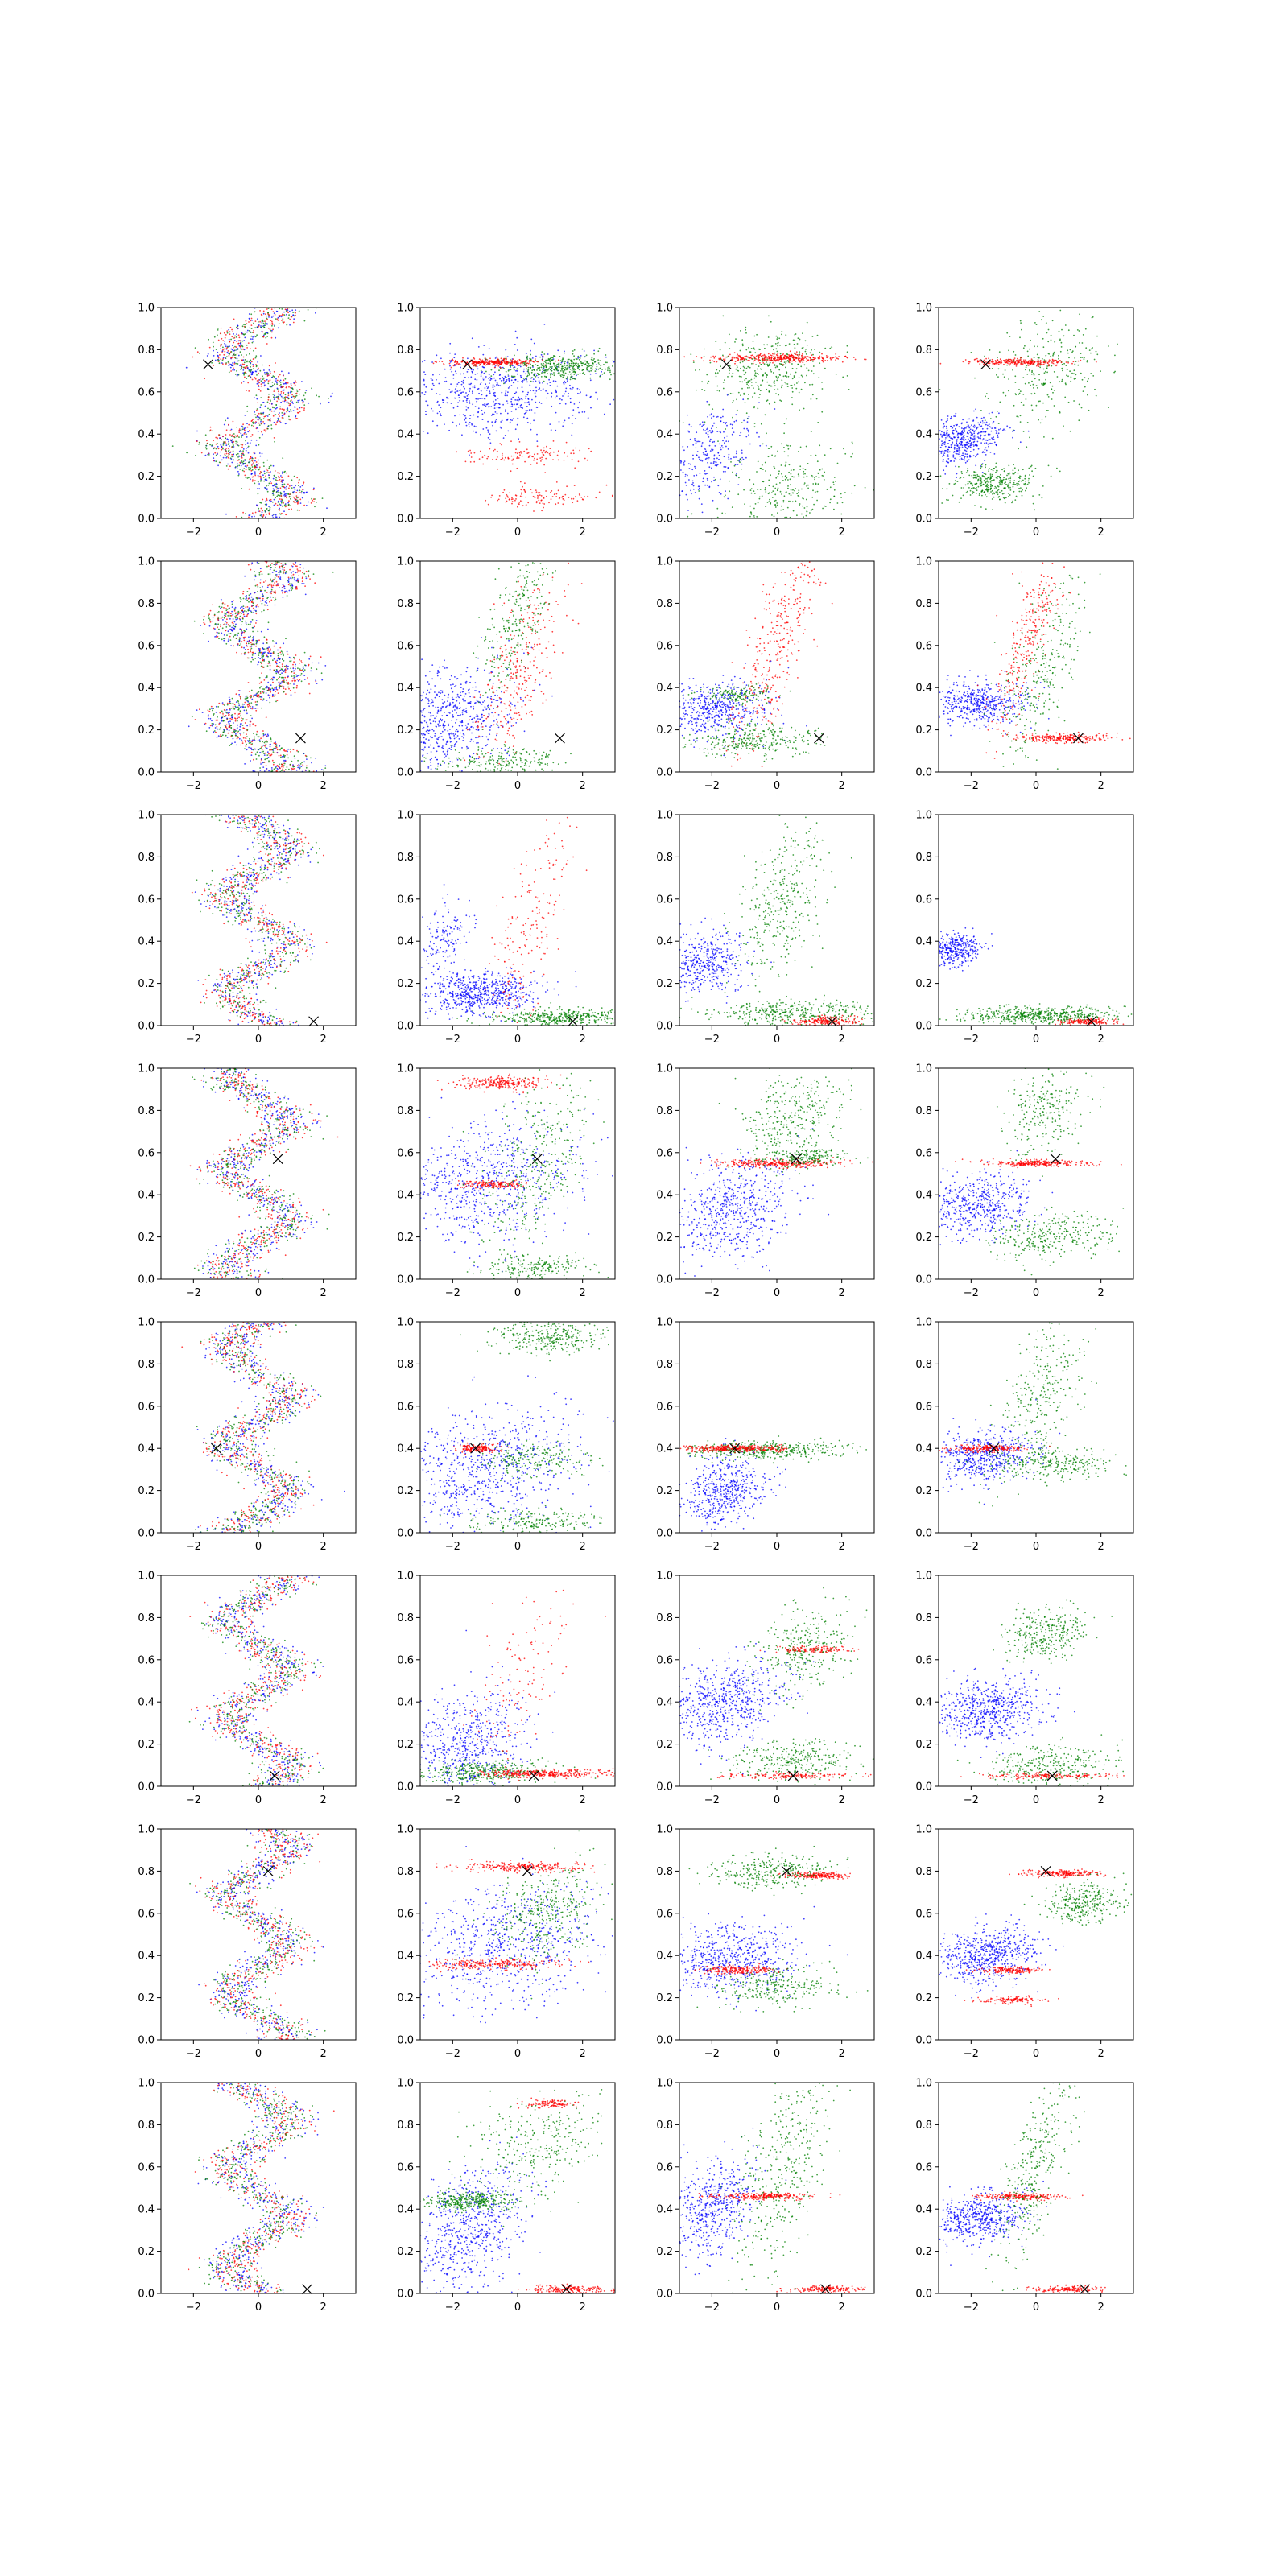 Image resolution: width=1288 pixels, height=2576 pixels. Describe the element at coordinates (664, 435) in the screenshot. I see `y-tick-label: 0.4` at that location.